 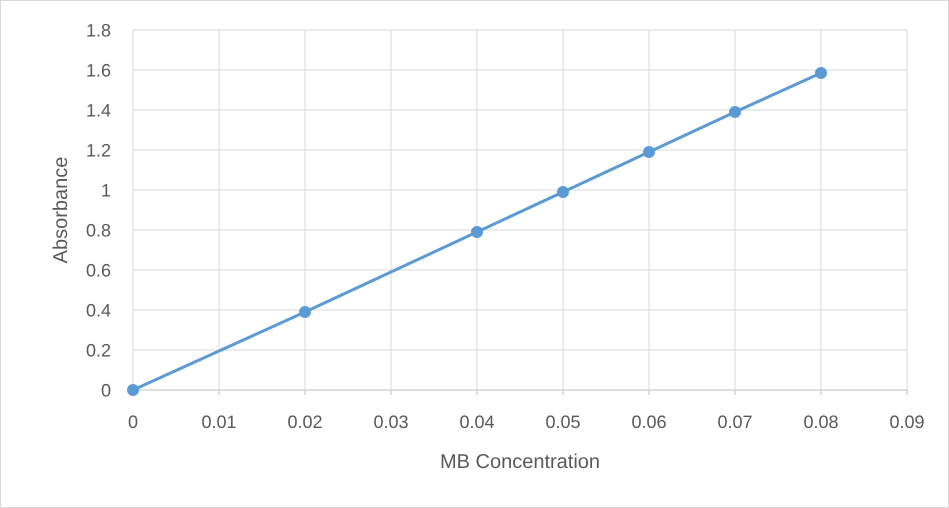 What do you see at coordinates (98, 310) in the screenshot?
I see `y-tick-label: 0.4` at bounding box center [98, 310].